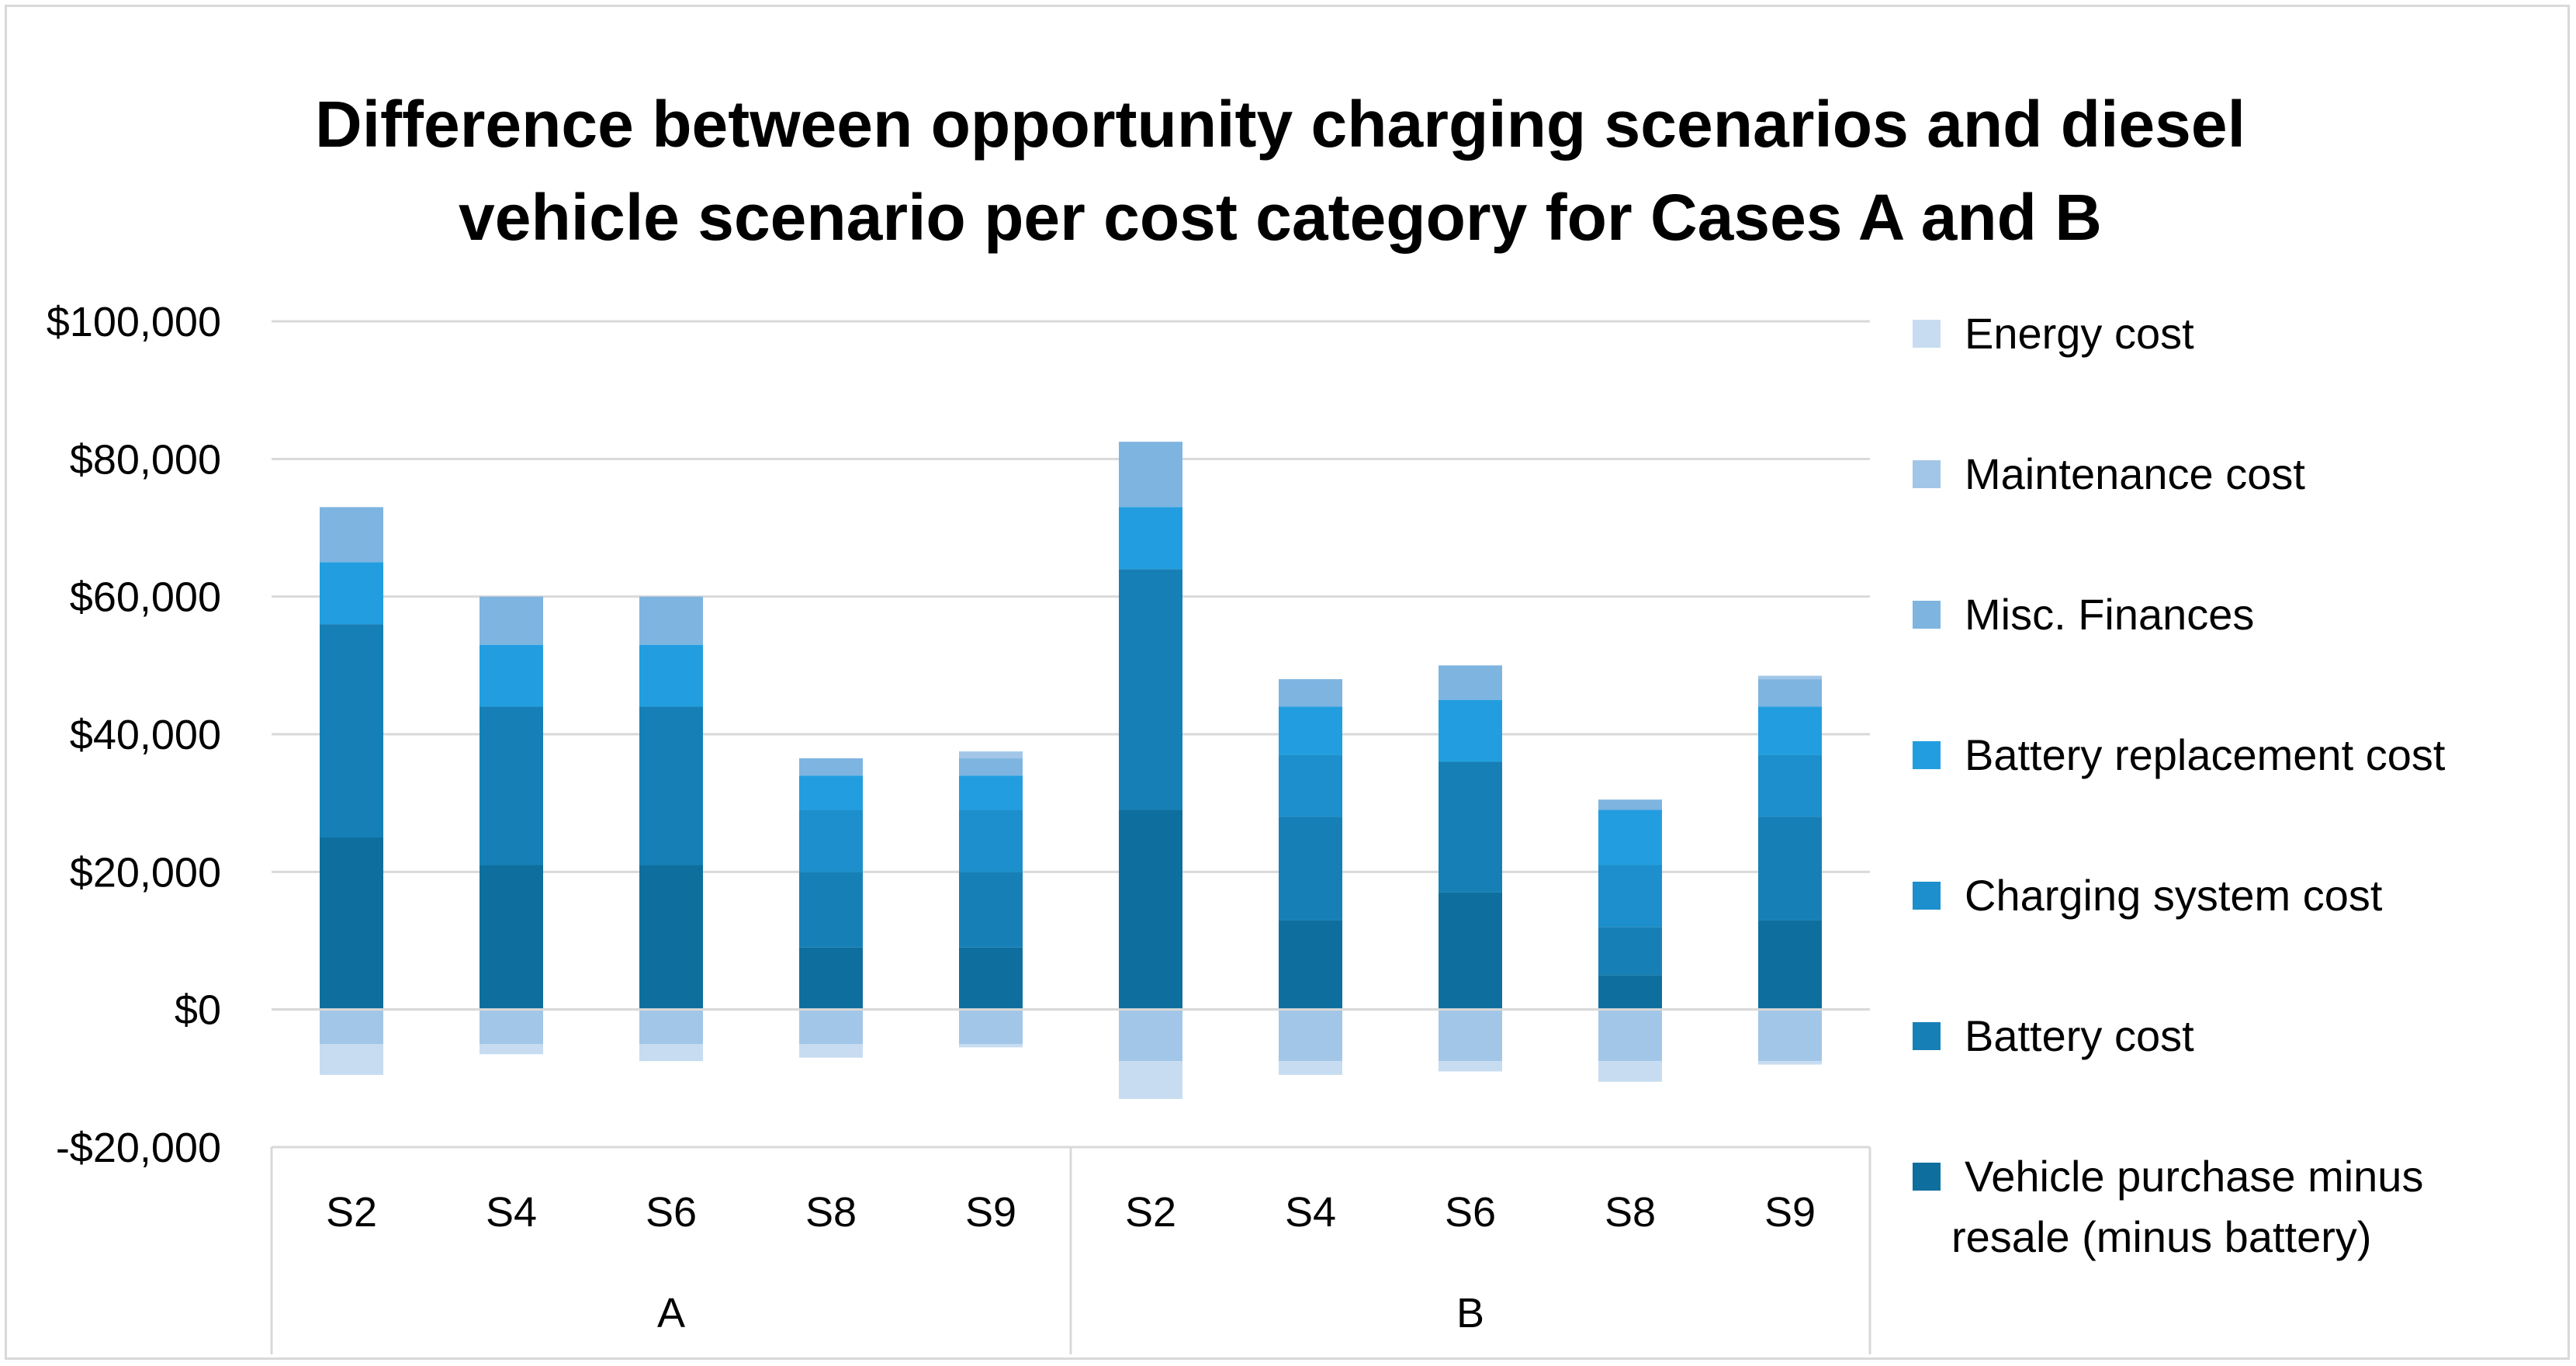 The image size is (2576, 1366). Describe the element at coordinates (145, 735) in the screenshot. I see `y-tick-label: $40,000` at that location.